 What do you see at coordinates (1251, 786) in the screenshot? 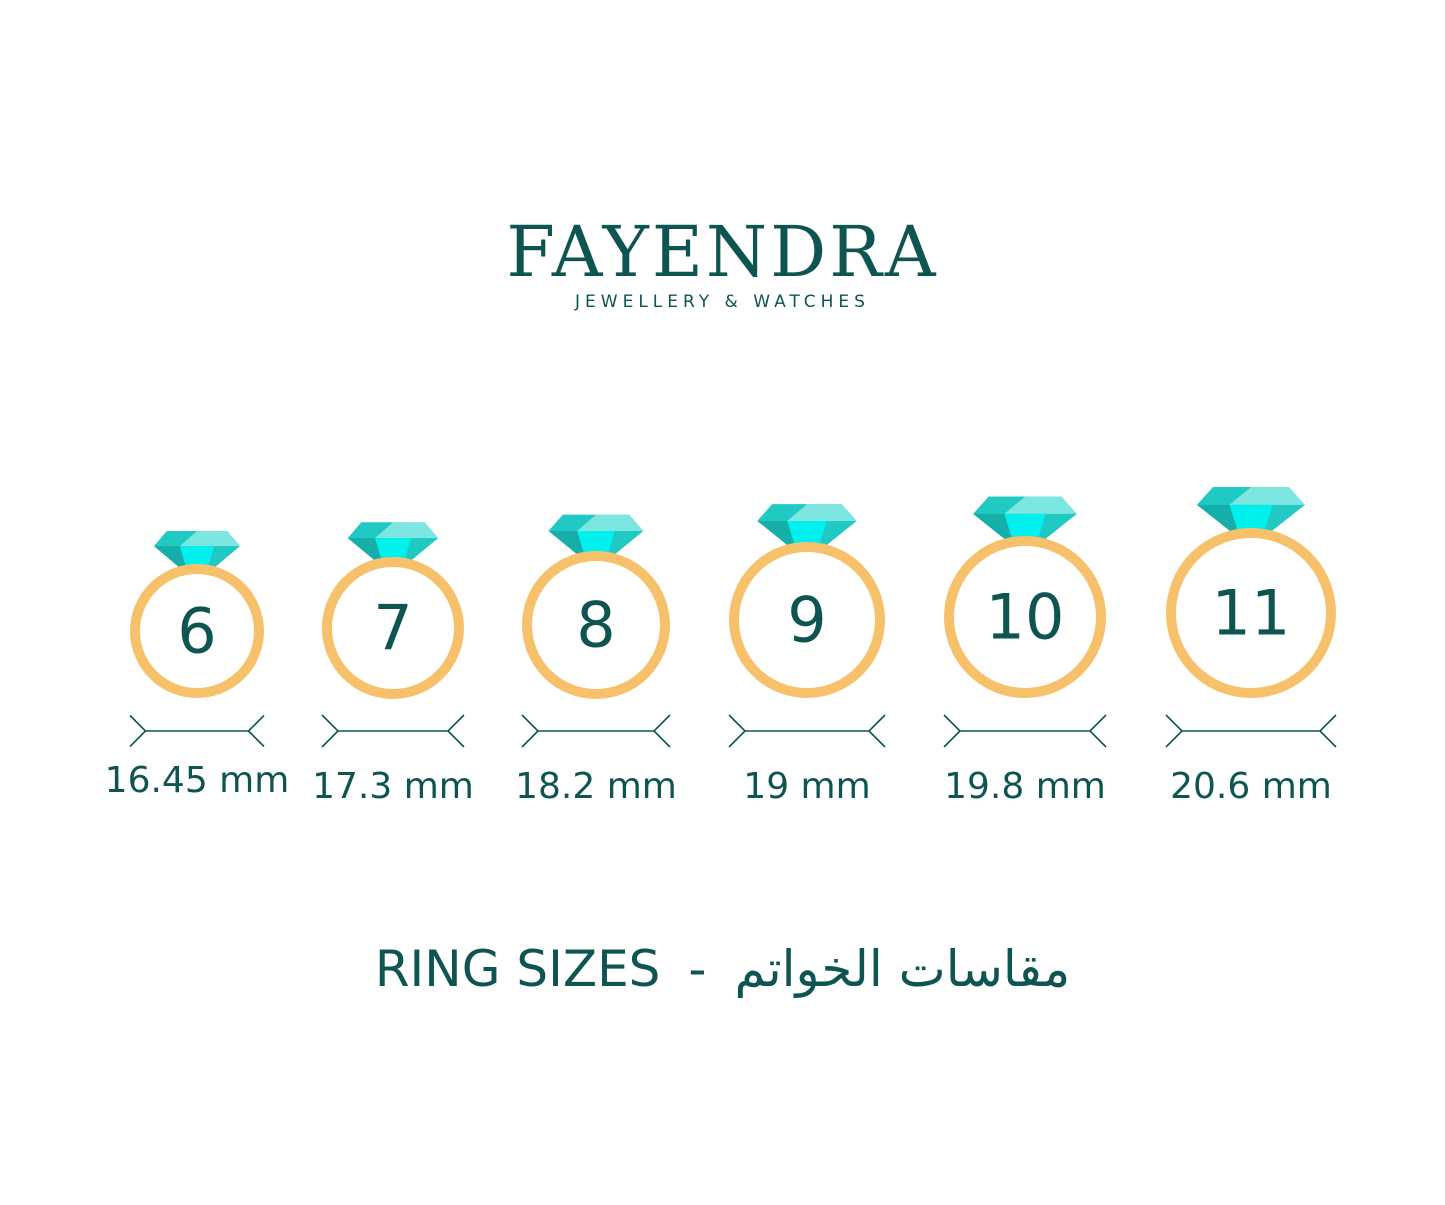
I see `ring-diameter-label: 20.6 mm` at bounding box center [1251, 786].